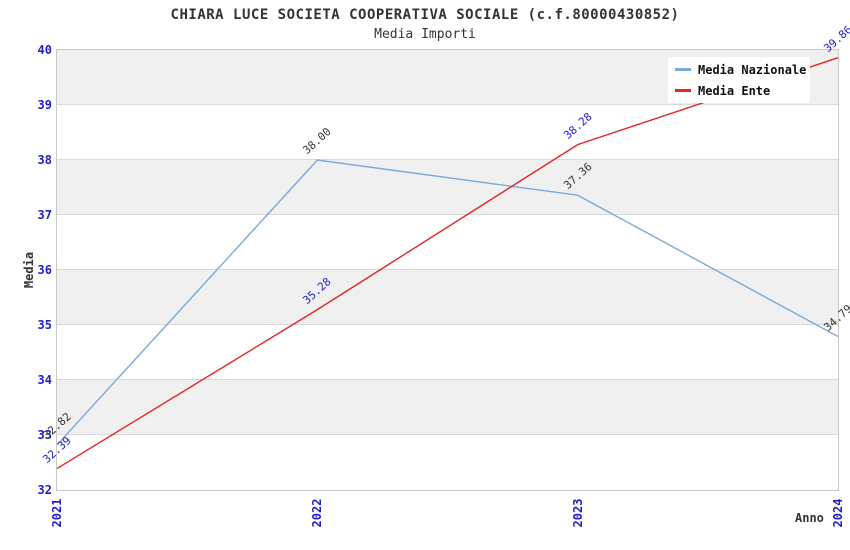 This screenshot has width=850, height=550. What do you see at coordinates (44, 325) in the screenshot?
I see `y-tick-label: 35` at bounding box center [44, 325].